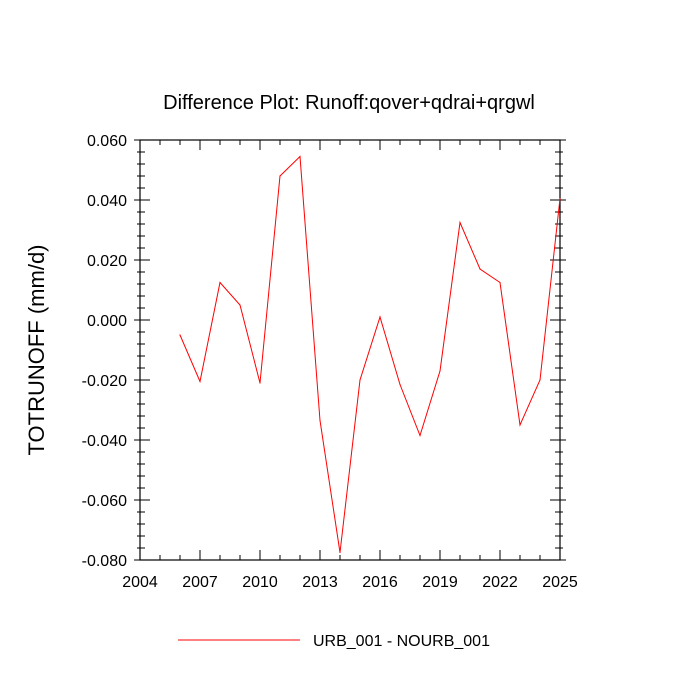 The width and height of the screenshot is (700, 700). Describe the element at coordinates (36, 349) in the screenshot. I see `y-axis-label: TOTRUNOFF (mm/d)` at that location.